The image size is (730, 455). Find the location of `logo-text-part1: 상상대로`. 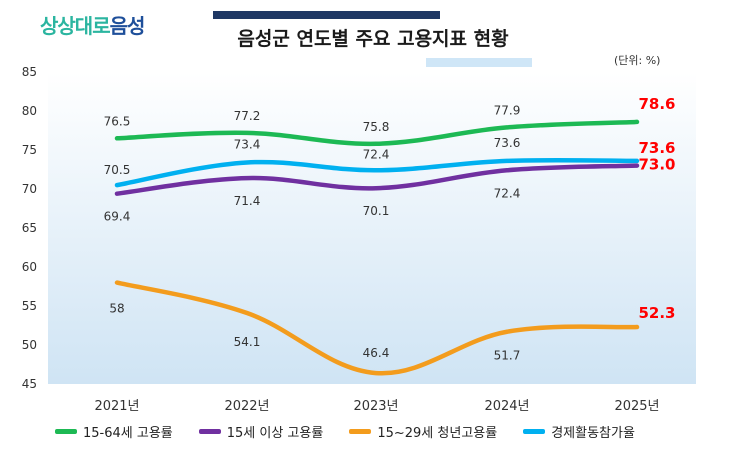

logo-text-part1: 상상대로 is located at coordinates (75, 26).